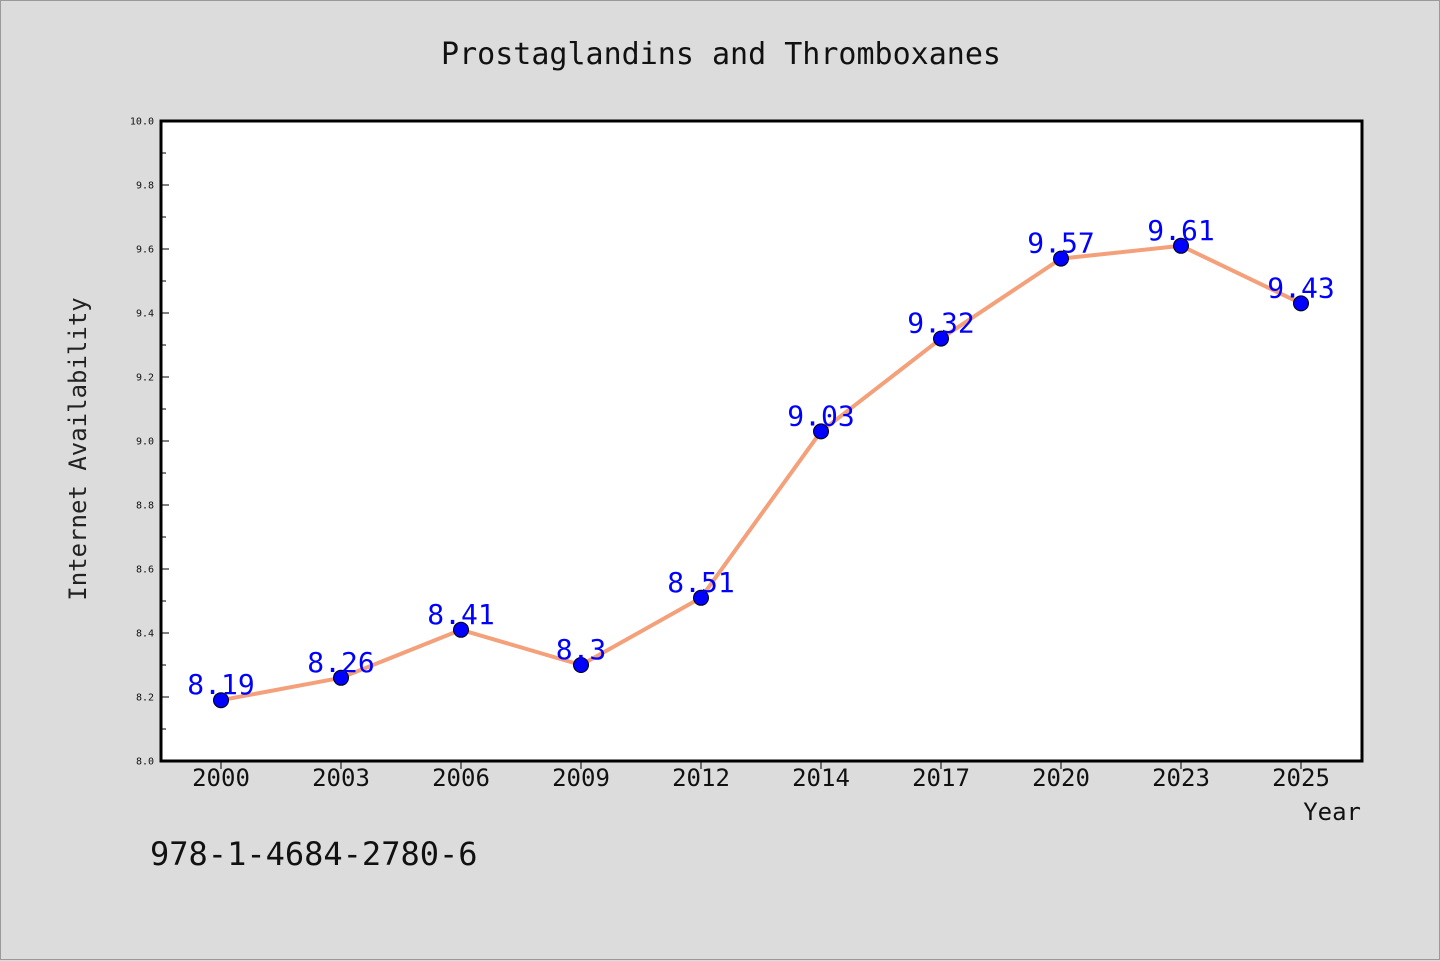 This screenshot has width=1440, height=961. Describe the element at coordinates (145, 314) in the screenshot. I see `y-tick-label: 9.4` at that location.